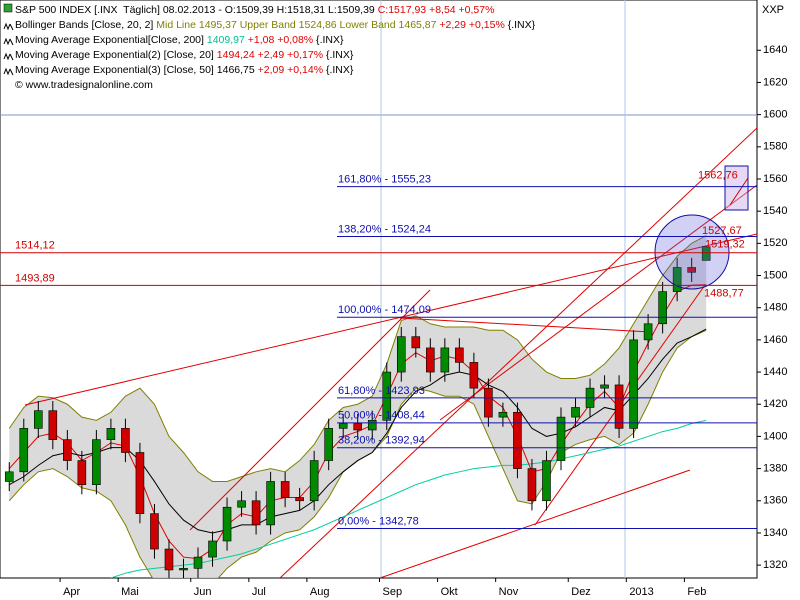  I want to click on annotation: 1527,67, so click(722, 231).